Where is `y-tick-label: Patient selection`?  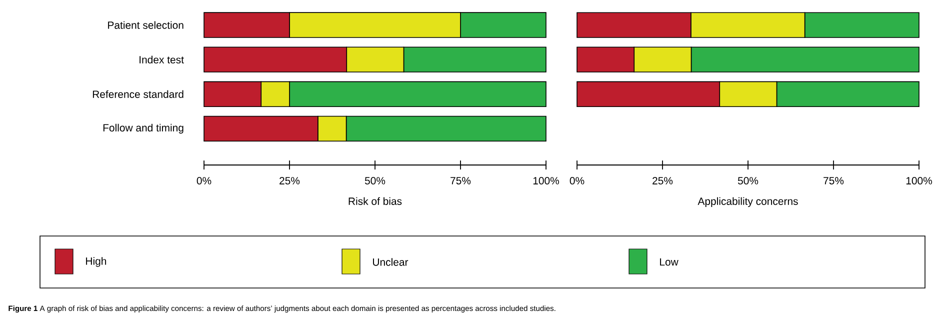 y-tick-label: Patient selection is located at coordinates (146, 25).